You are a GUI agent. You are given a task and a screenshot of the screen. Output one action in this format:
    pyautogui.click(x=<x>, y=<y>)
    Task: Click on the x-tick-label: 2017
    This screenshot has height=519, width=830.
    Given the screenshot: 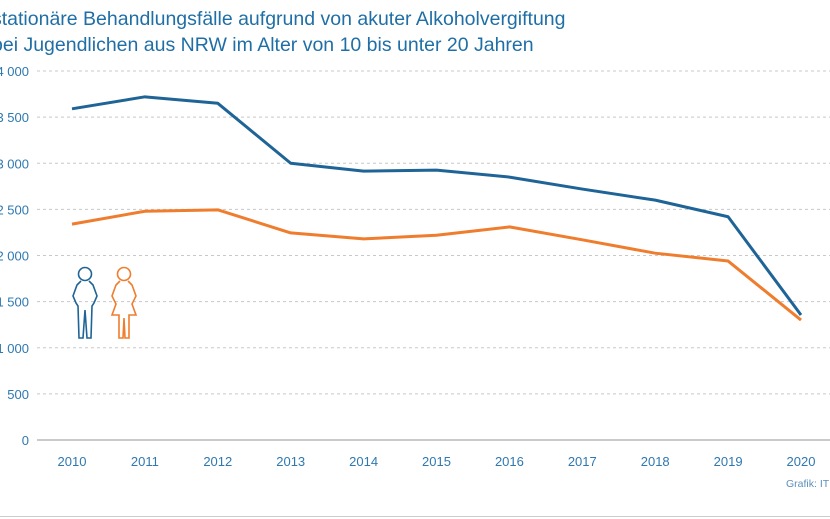 What is the action you would take?
    pyautogui.click(x=582, y=461)
    